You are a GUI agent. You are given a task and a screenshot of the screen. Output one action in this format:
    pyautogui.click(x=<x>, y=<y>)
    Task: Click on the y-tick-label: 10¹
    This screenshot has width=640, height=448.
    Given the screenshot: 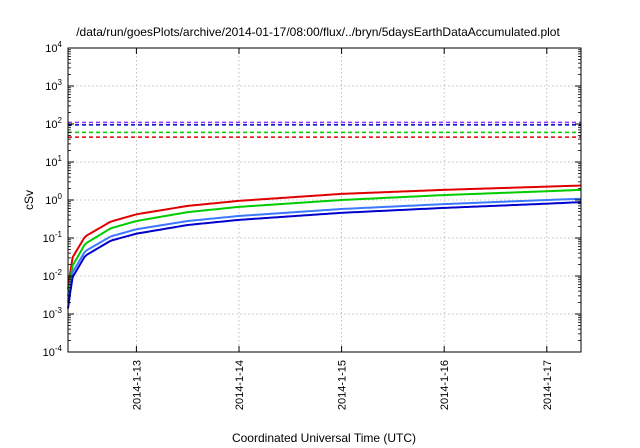 What is the action you would take?
    pyautogui.click(x=53, y=161)
    